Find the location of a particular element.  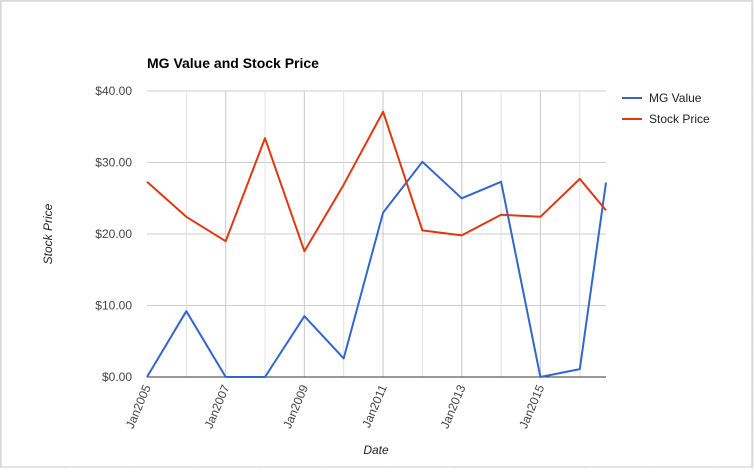

y-tick-label: $40.00 is located at coordinates (113, 91).